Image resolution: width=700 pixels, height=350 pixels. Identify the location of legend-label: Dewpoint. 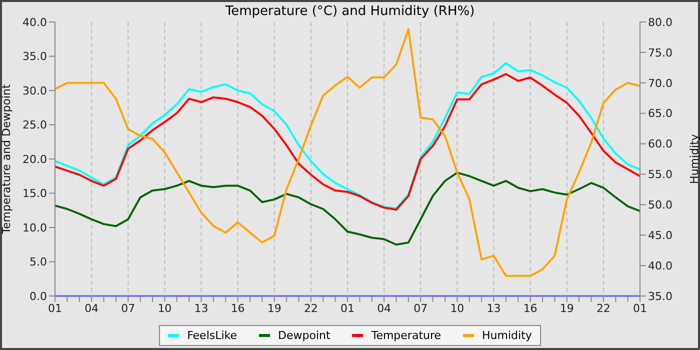
(304, 335).